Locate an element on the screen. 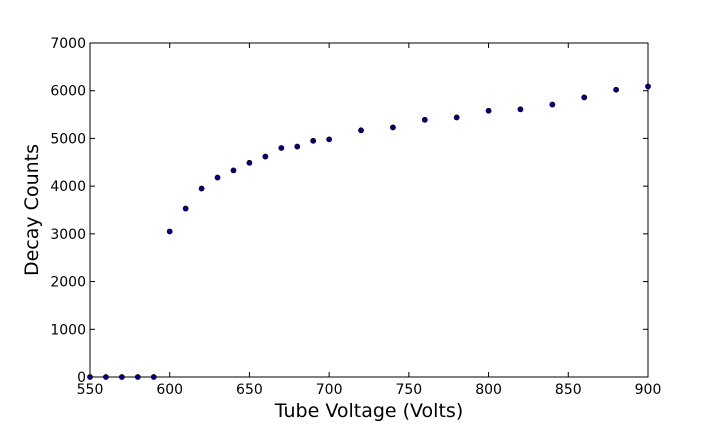 The image size is (720, 432). x-tick-label-4: 750 is located at coordinates (408, 390).